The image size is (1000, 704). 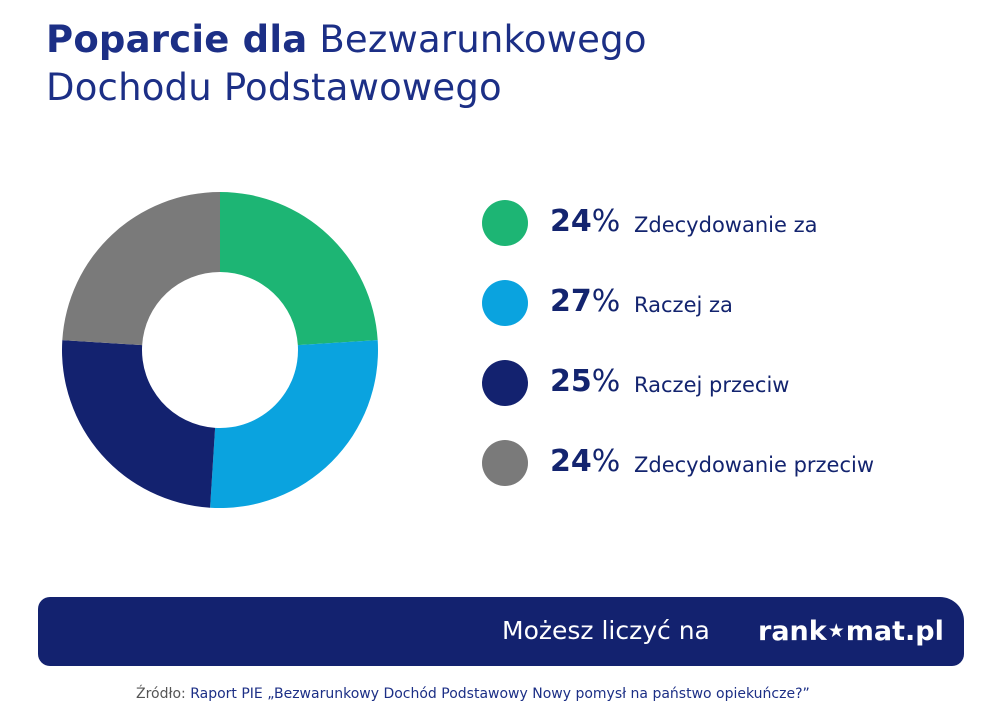 What do you see at coordinates (683, 305) in the screenshot?
I see `legend-label: Raczej za` at bounding box center [683, 305].